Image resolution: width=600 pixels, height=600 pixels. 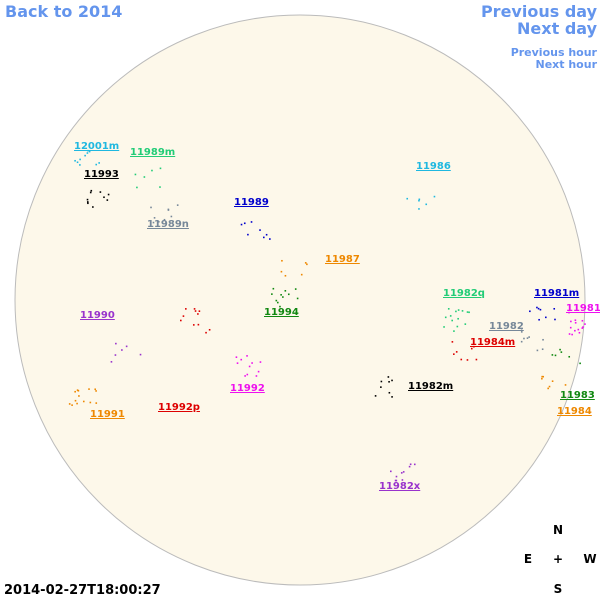 I want to click on compass-north: N, so click(x=558, y=530).